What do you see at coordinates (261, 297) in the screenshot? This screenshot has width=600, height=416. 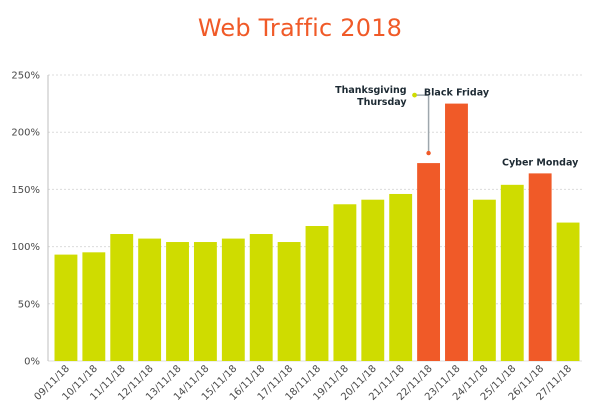 I see `bar-16/11/18` at bounding box center [261, 297].